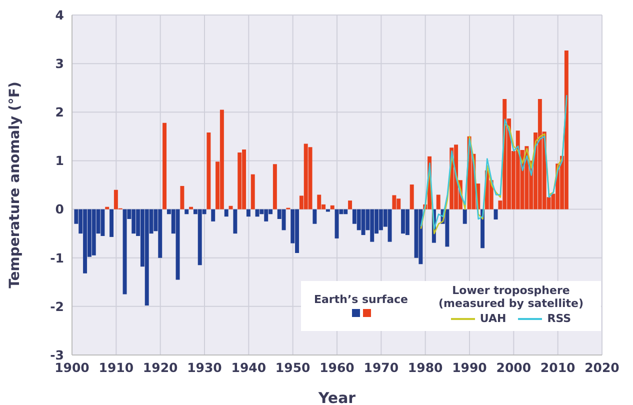  What do you see at coordinates (493, 318) in the screenshot?
I see `legend-label: UAH` at bounding box center [493, 318].